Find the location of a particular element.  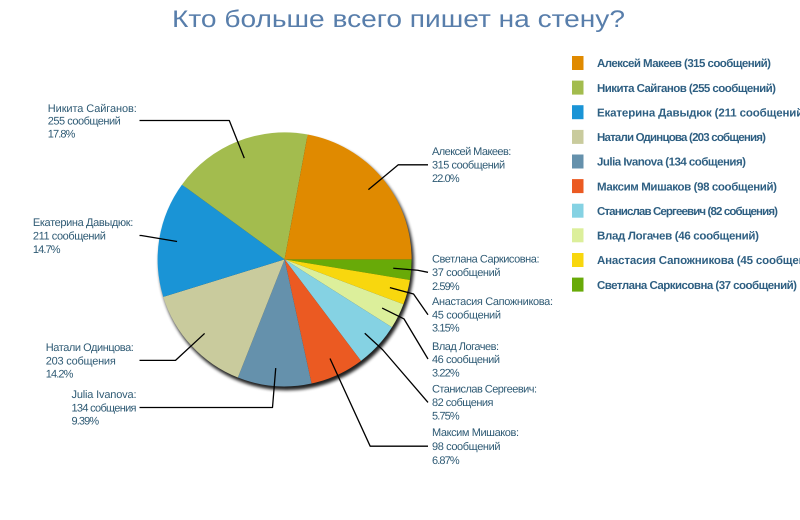

svg-text: 203 собщения is located at coordinates (81, 361).